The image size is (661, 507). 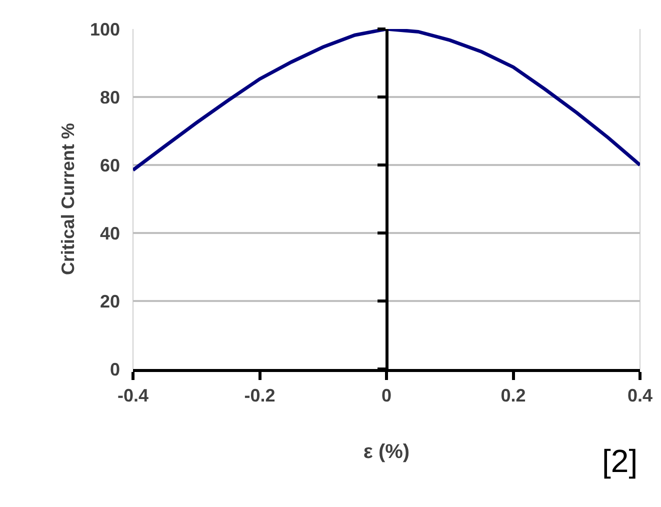 I want to click on x-axis-title: ε (%), so click(x=386, y=452).